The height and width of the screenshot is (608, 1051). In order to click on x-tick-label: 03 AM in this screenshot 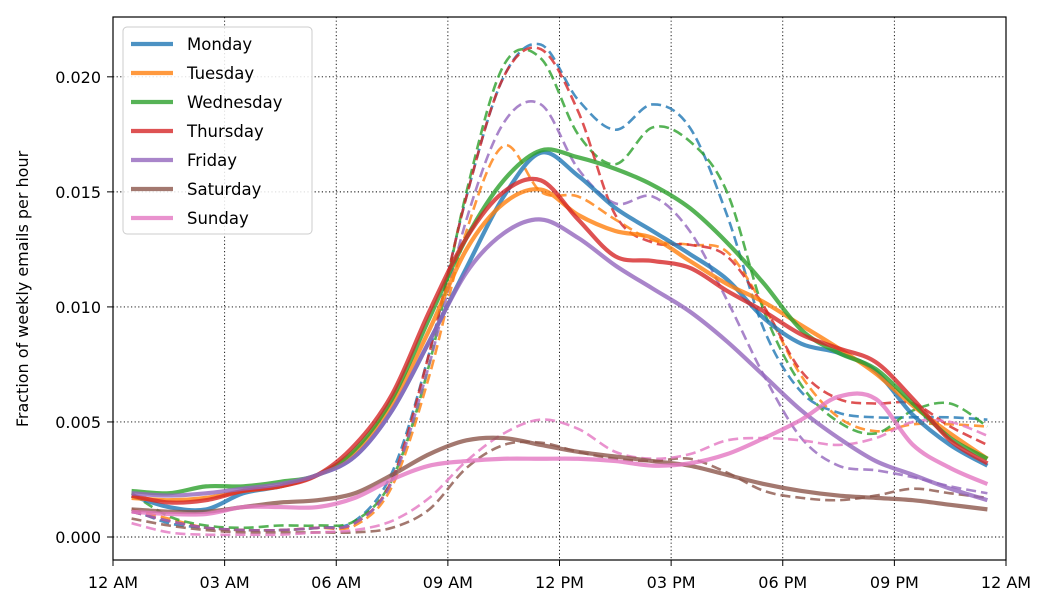, I will do `click(225, 582)`.